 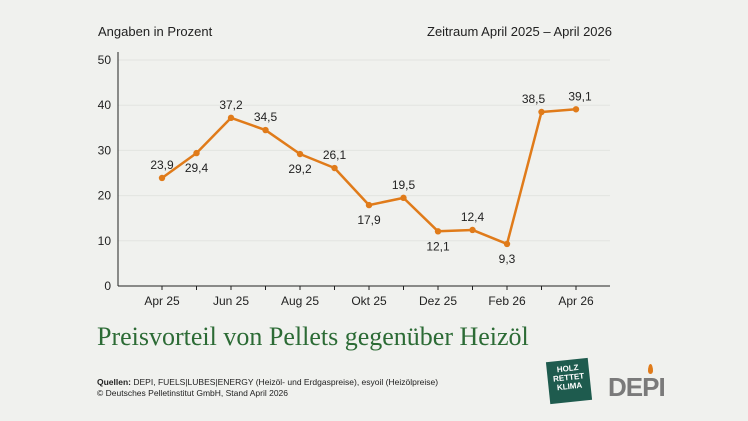 What do you see at coordinates (335, 155) in the screenshot?
I see `data-label: 26,1` at bounding box center [335, 155].